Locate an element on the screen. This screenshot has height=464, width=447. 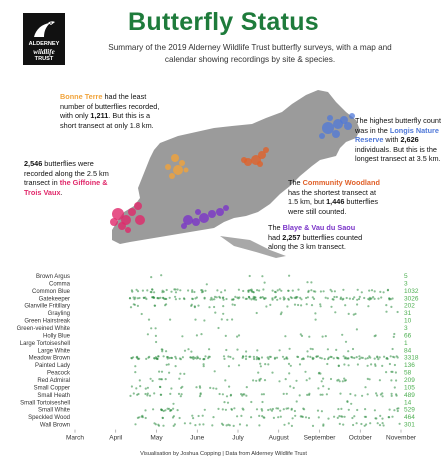
species-count: 3 is located at coordinates (406, 283).